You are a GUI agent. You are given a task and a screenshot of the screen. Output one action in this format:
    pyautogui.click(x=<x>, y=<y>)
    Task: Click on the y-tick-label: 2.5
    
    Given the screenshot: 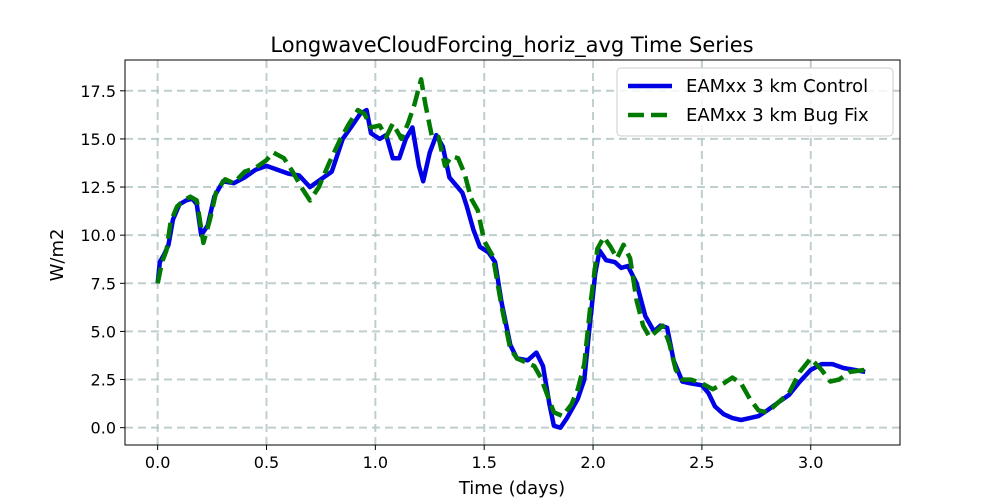 What is the action you would take?
    pyautogui.click(x=103, y=380)
    